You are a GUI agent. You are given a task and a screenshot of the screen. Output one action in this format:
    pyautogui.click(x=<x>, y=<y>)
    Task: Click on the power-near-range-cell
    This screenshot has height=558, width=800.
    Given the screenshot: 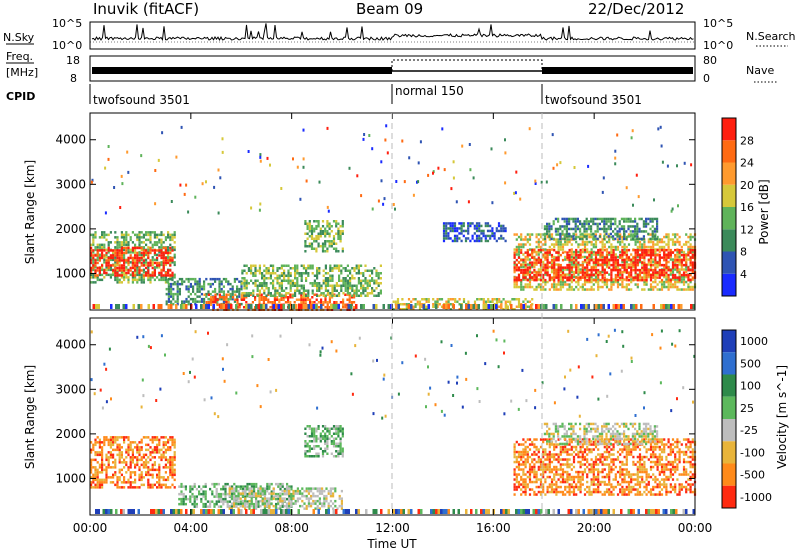 What is the action you would take?
    pyautogui.click(x=641, y=306)
    